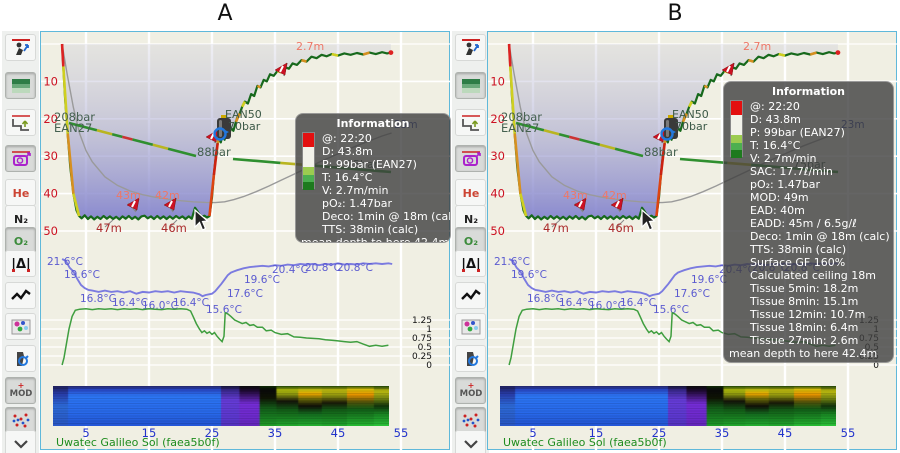 The height and width of the screenshot is (453, 900). Describe the element at coordinates (497, 231) in the screenshot. I see `depth-axis-label: 50` at that location.